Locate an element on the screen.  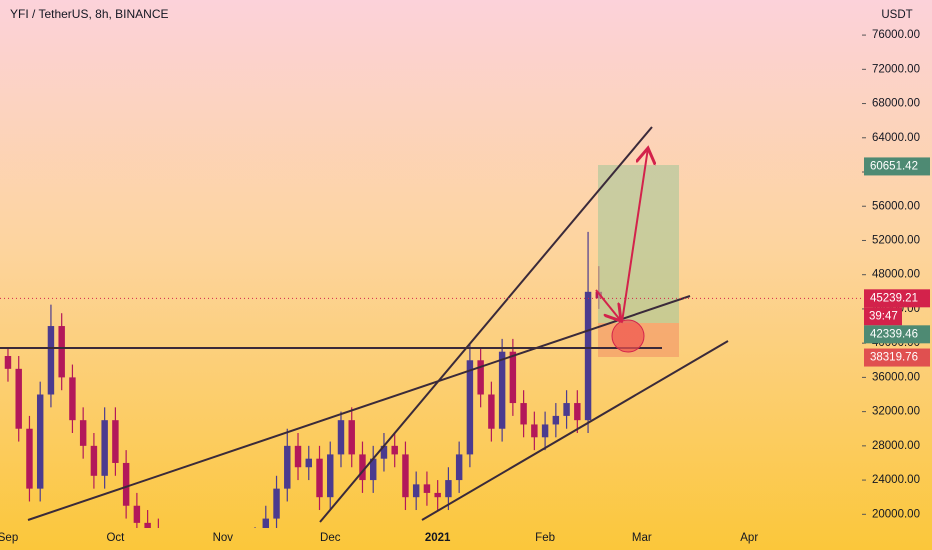
x-tick-label: Feb is located at coordinates (545, 538).